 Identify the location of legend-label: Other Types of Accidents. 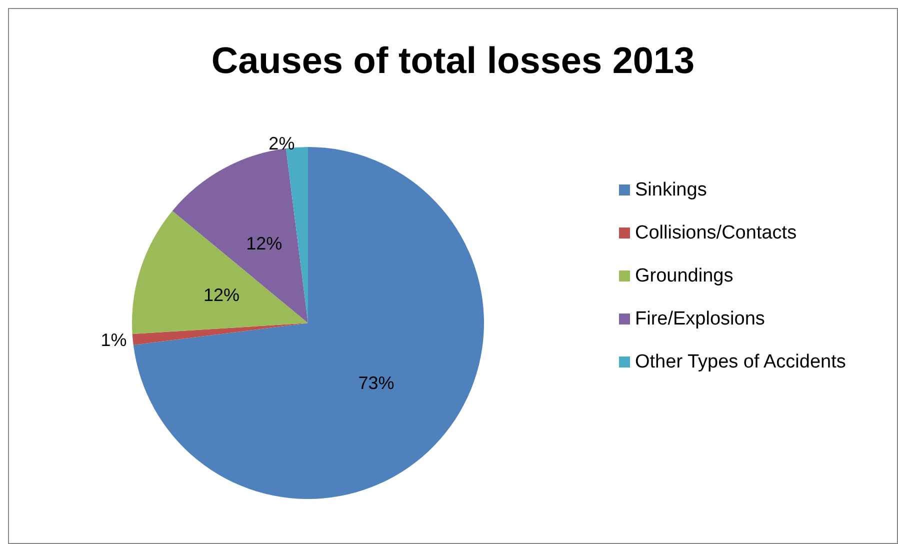
(740, 362).